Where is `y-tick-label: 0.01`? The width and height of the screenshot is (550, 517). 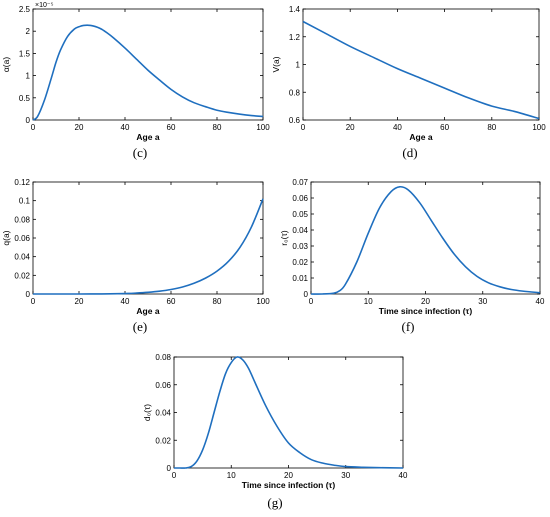
y-tick-label: 0.01 is located at coordinates (300, 278).